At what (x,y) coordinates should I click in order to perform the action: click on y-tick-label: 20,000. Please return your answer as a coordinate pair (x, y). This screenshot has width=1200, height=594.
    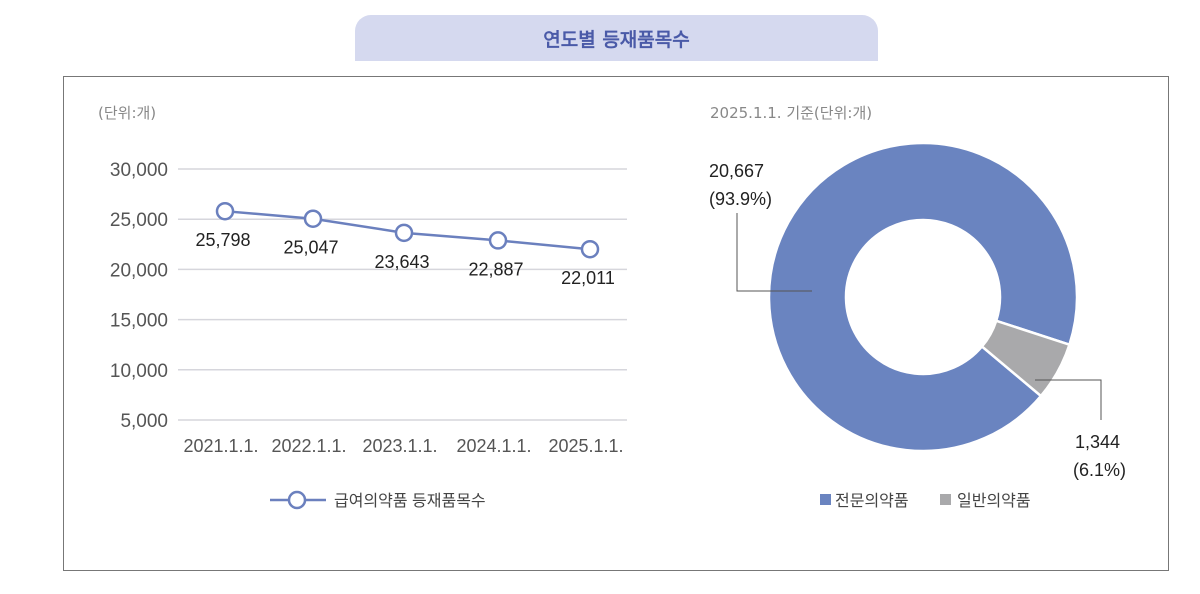
    Looking at the image, I should click on (139, 270).